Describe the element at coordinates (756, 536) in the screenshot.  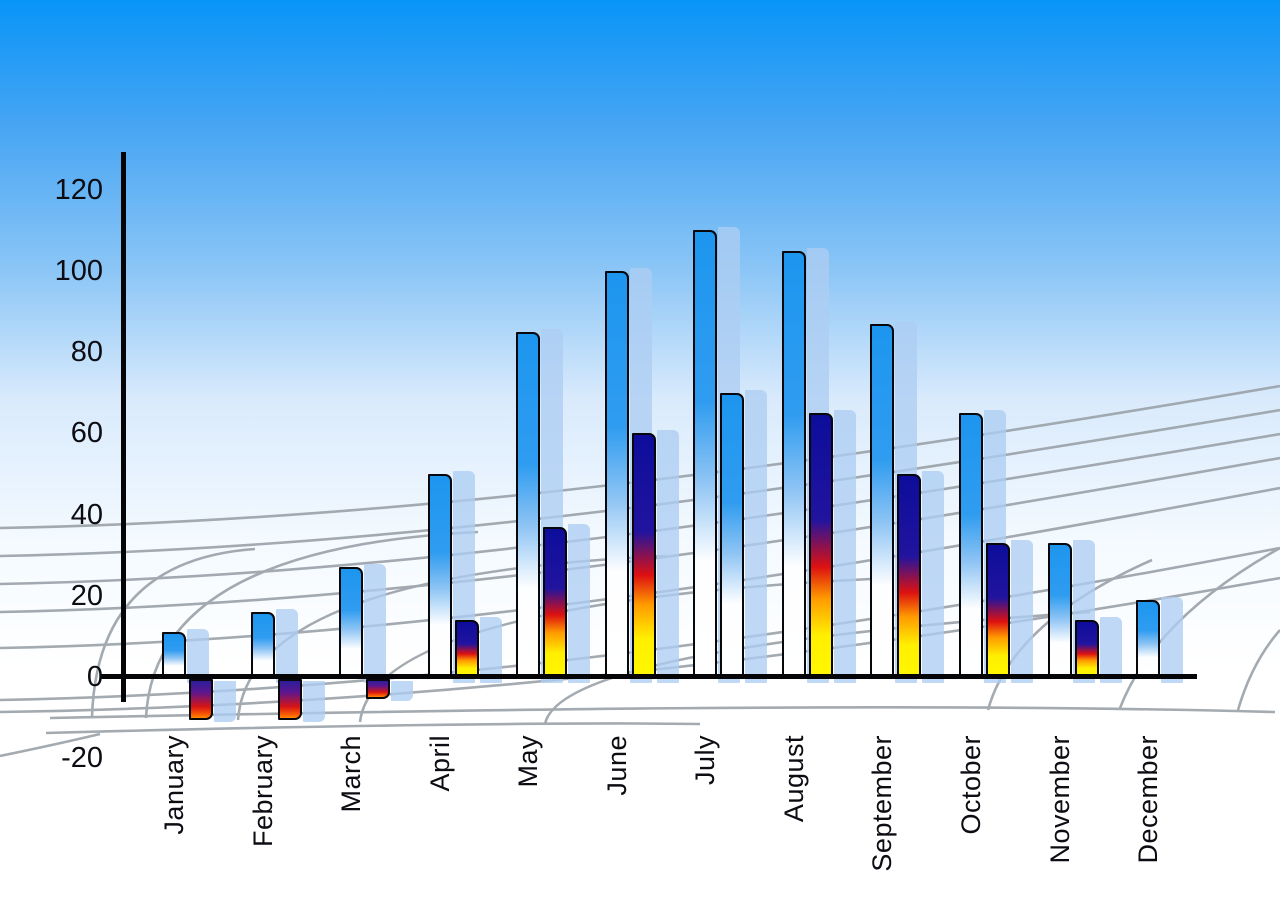
I see `shadow-secondary-July` at that location.